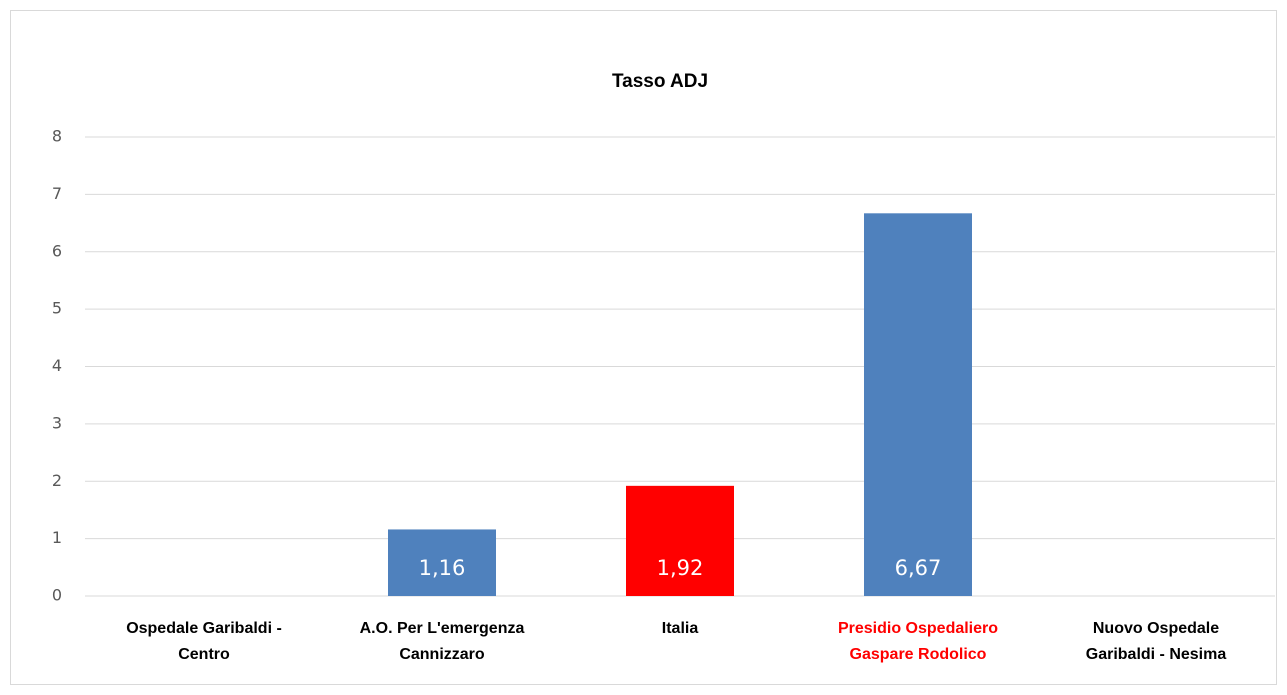 The width and height of the screenshot is (1287, 695). What do you see at coordinates (57, 480) in the screenshot?
I see `y-tick-label: 2` at bounding box center [57, 480].